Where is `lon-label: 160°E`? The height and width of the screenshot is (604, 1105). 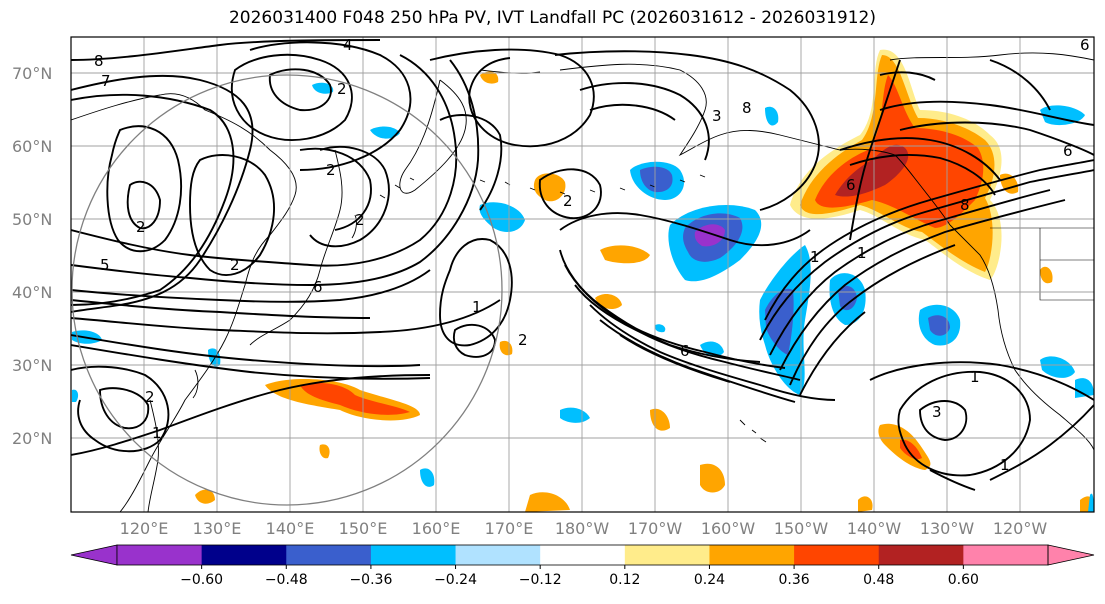
lon-label: 160°E is located at coordinates (436, 528).